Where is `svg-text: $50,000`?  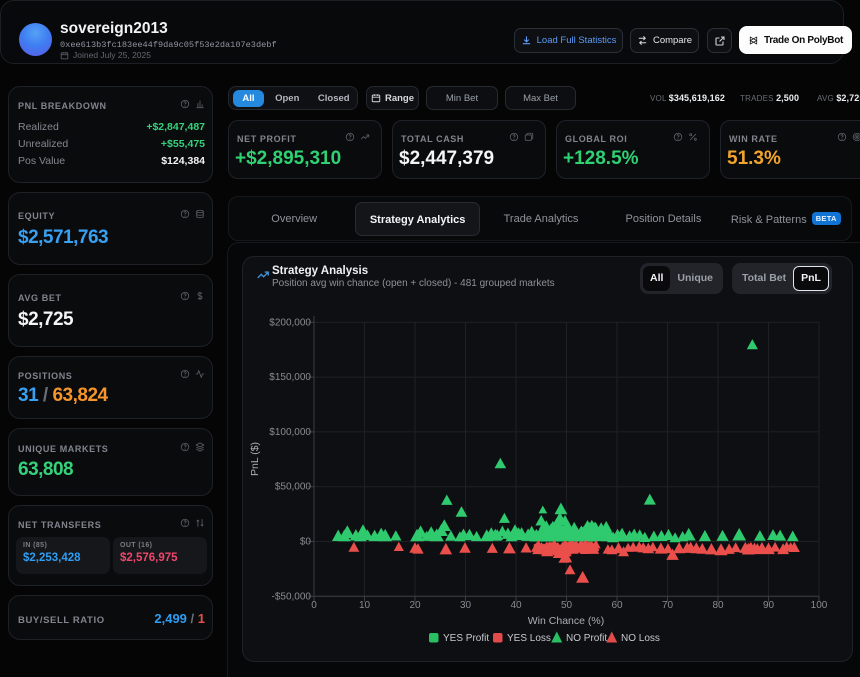
svg-text: $50,000 is located at coordinates (293, 487).